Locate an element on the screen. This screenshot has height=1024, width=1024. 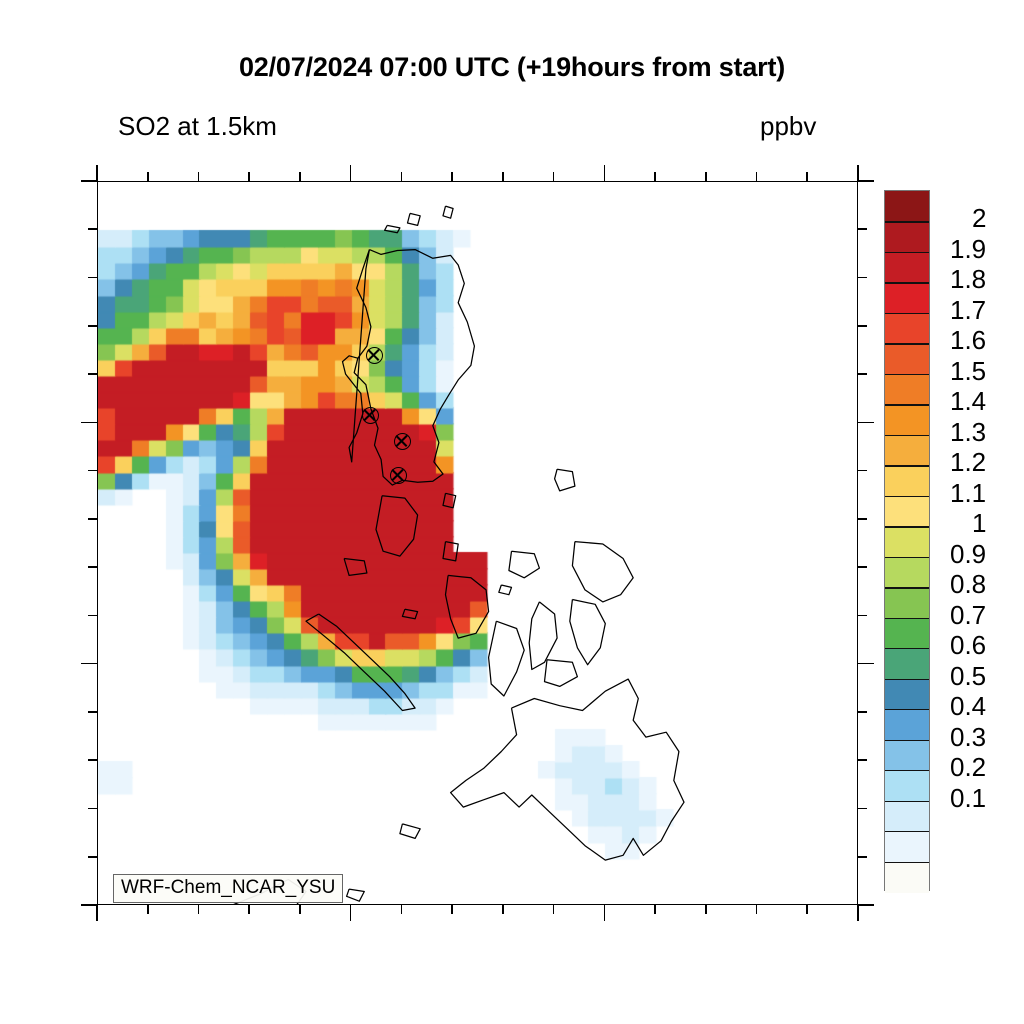
model-tag: WRF-Chem_NCAR_YSU is located at coordinates (228, 888).